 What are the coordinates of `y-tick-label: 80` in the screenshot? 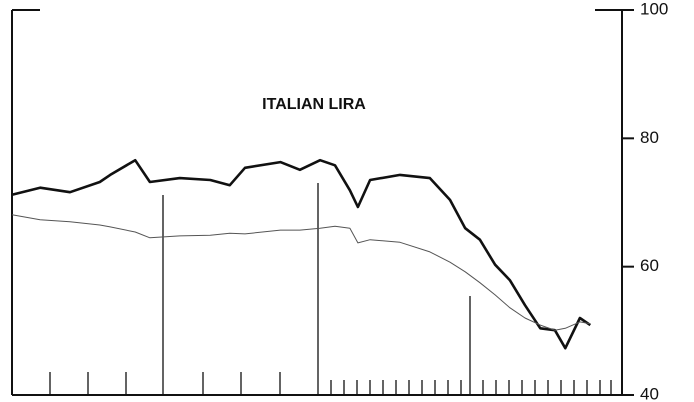 It's located at (649, 137).